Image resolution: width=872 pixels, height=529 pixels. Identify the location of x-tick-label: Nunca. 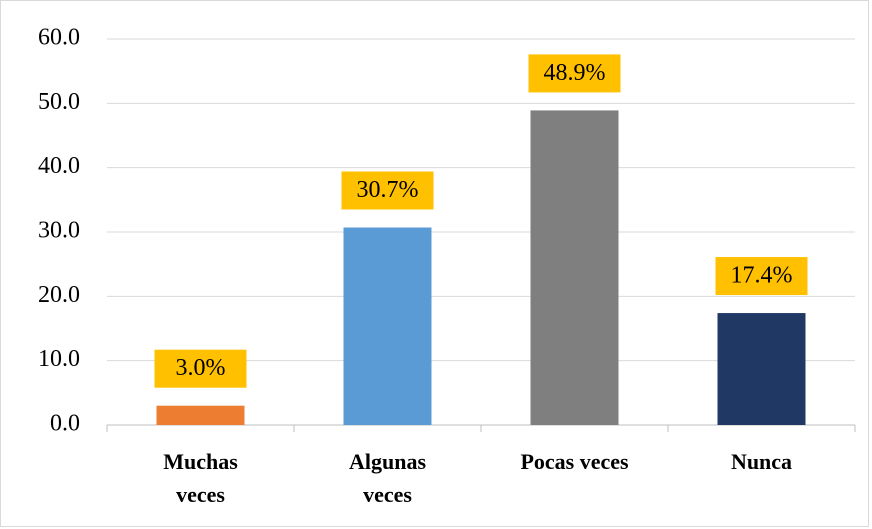
(761, 461).